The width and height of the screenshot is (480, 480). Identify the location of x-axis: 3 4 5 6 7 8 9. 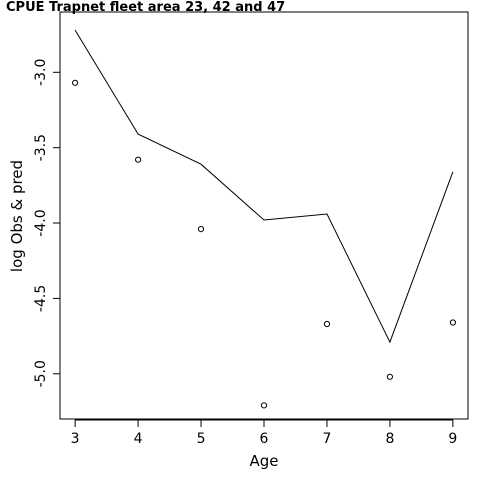
(264, 433).